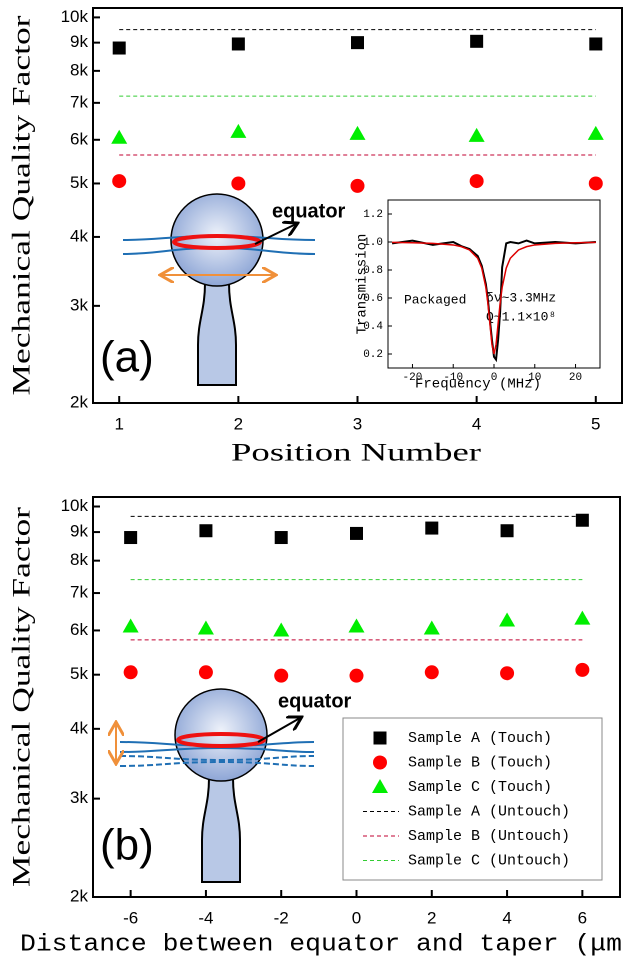 The height and width of the screenshot is (959, 627). What do you see at coordinates (130, 917) in the screenshot?
I see `x-tick-label: -6` at bounding box center [130, 917].